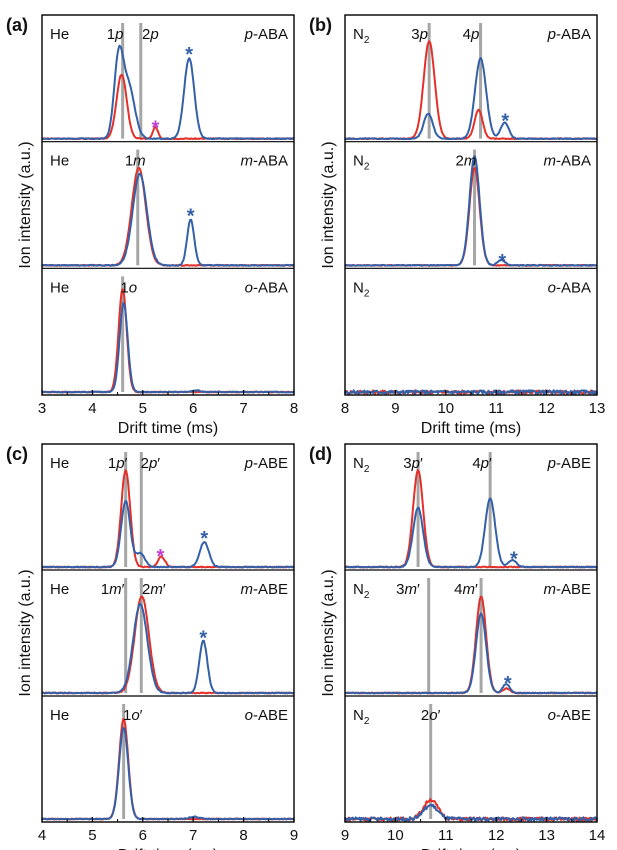 Image resolution: width=617 pixels, height=850 pixels. Describe the element at coordinates (25, 204) in the screenshot. I see `y-axis-label: Ion intensity (a.u.)` at that location.